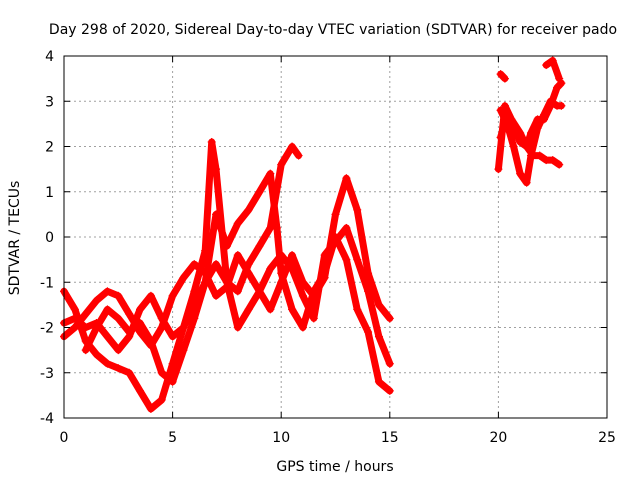 The height and width of the screenshot is (480, 640). What do you see at coordinates (47, 419) in the screenshot?
I see `y-tick-label: -4` at bounding box center [47, 419].